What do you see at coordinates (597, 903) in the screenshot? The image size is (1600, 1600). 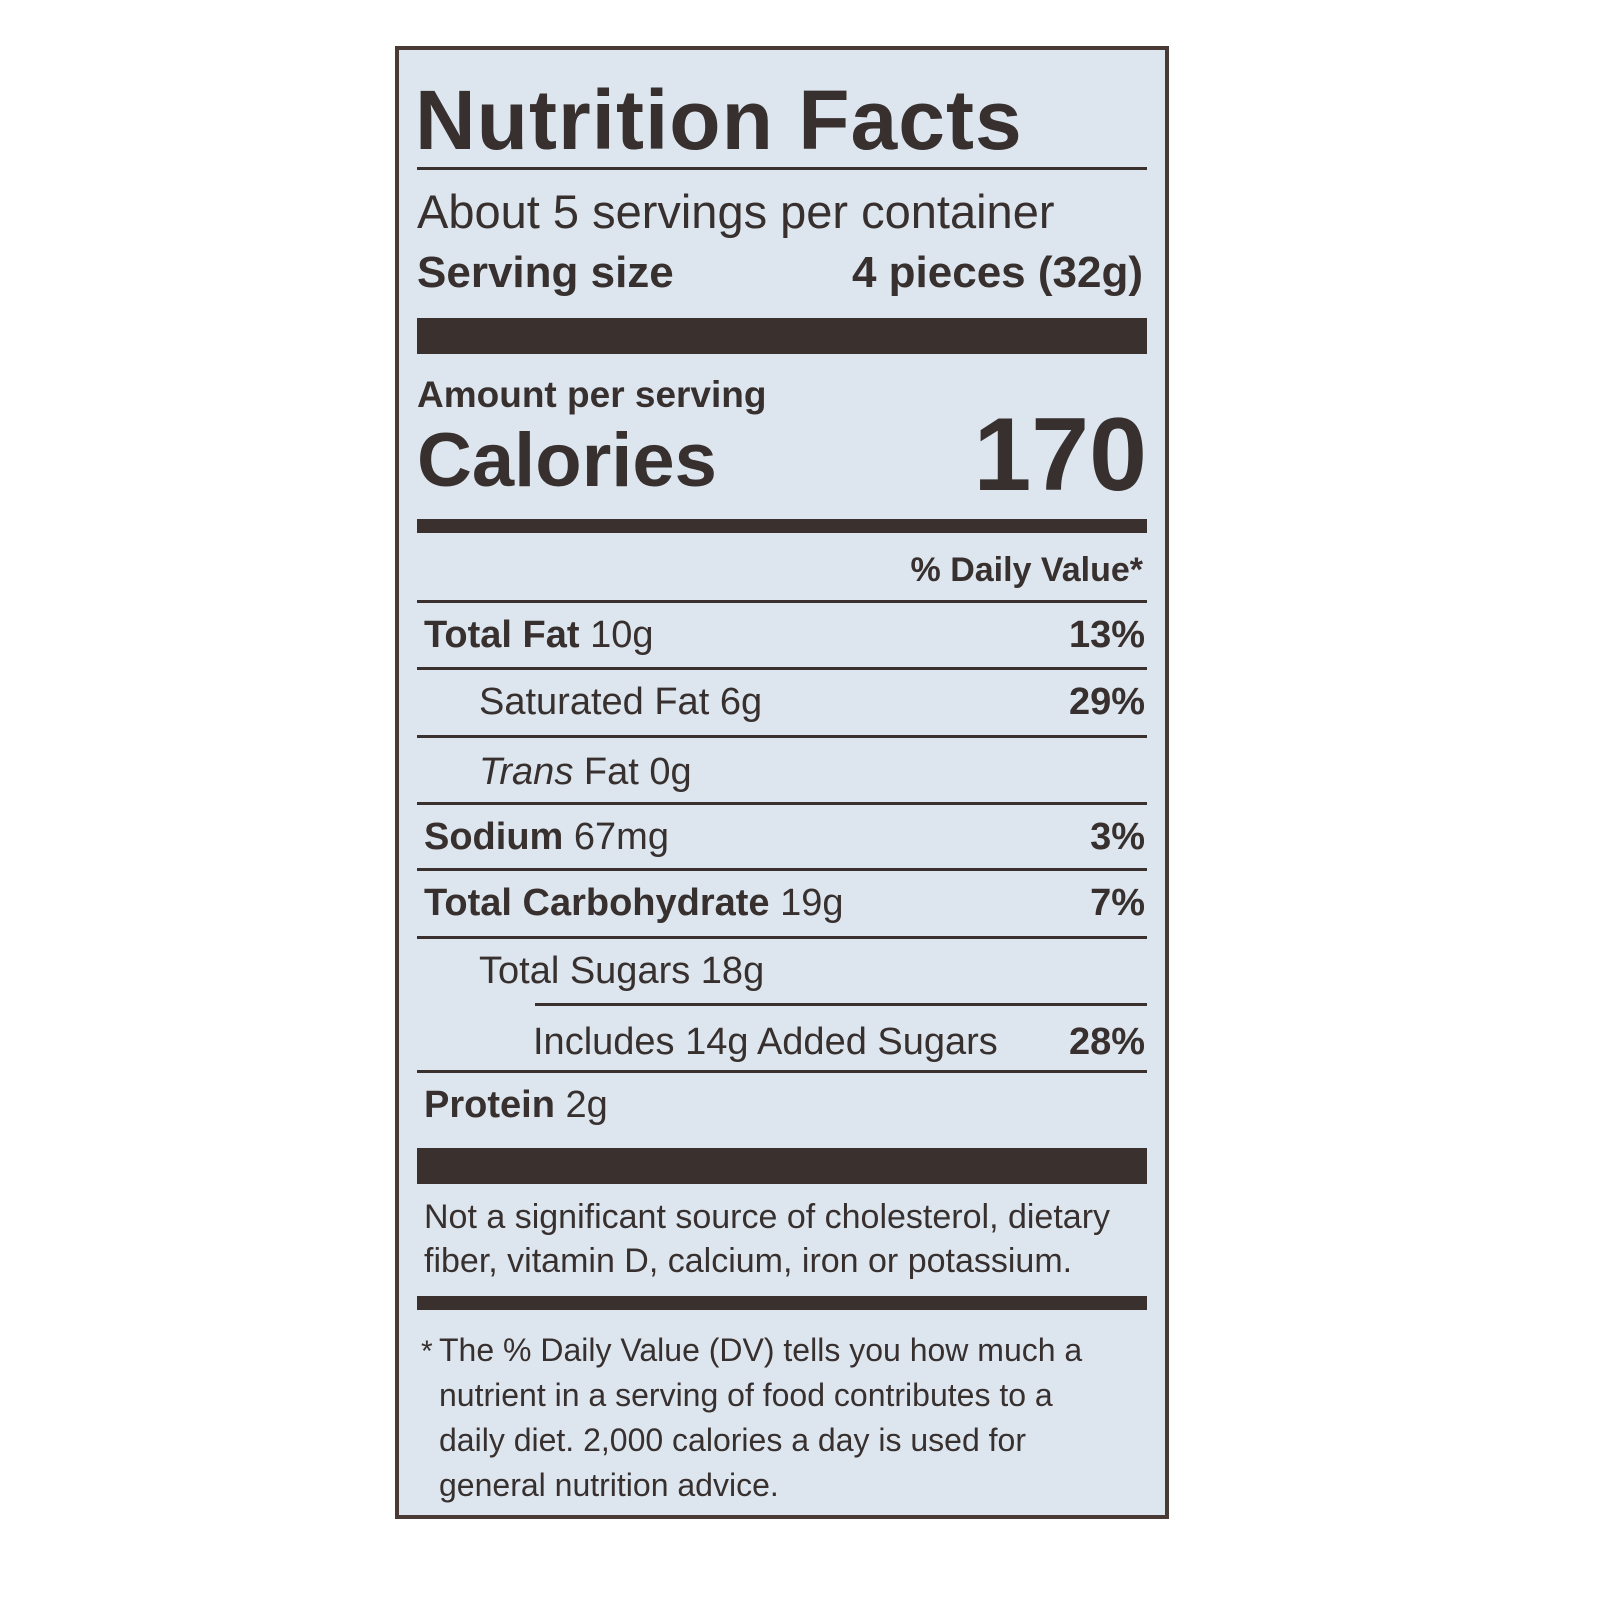 I see `nutrient-name: Total Carbohydrate` at bounding box center [597, 903].